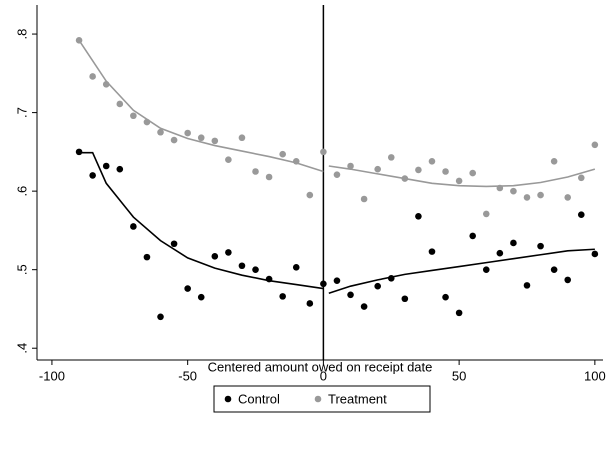 This screenshot has width=609, height=451. I want to click on y-tick-label: .4, so click(21, 348).